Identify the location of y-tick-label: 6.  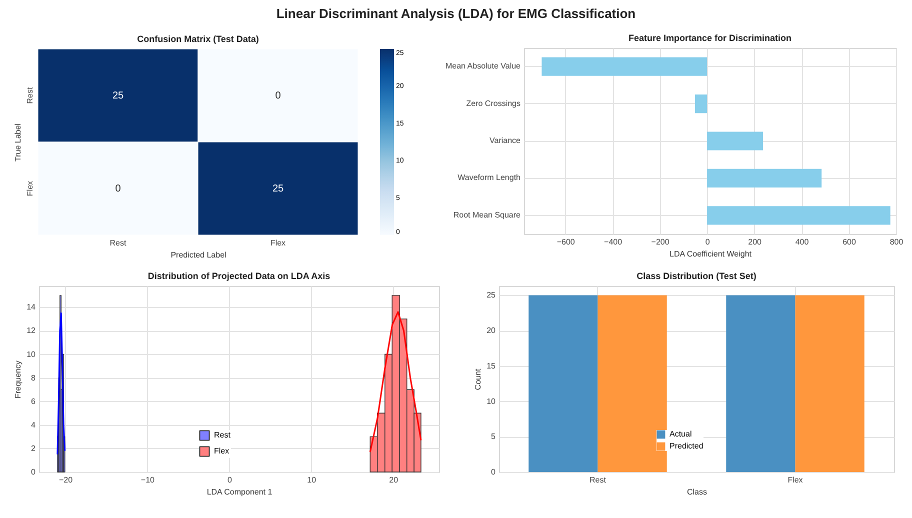
(33, 401).